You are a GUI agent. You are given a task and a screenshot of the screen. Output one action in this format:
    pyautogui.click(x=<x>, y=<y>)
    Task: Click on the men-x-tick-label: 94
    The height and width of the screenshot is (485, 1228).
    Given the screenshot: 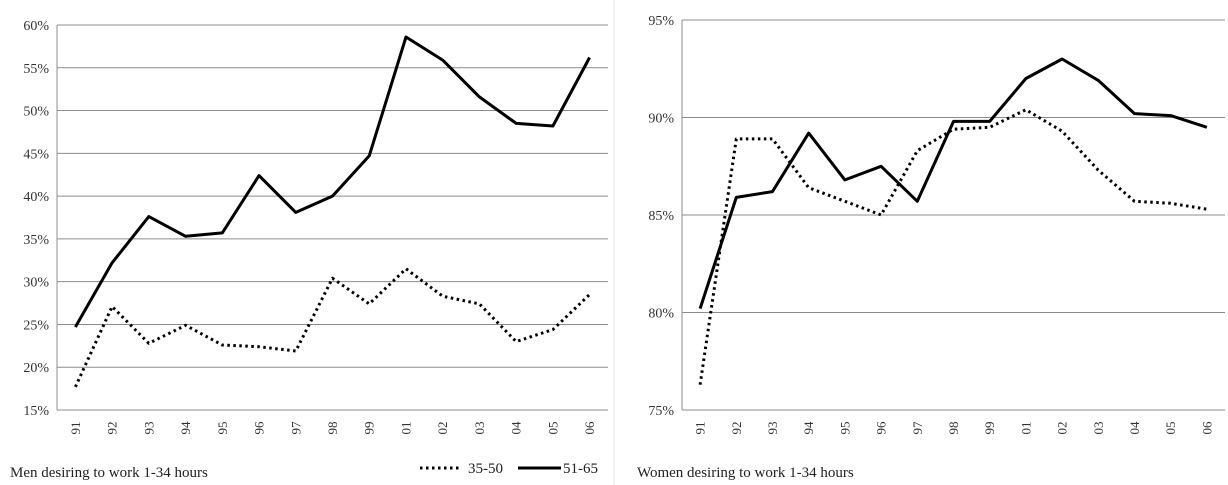 What is the action you would take?
    pyautogui.click(x=185, y=428)
    